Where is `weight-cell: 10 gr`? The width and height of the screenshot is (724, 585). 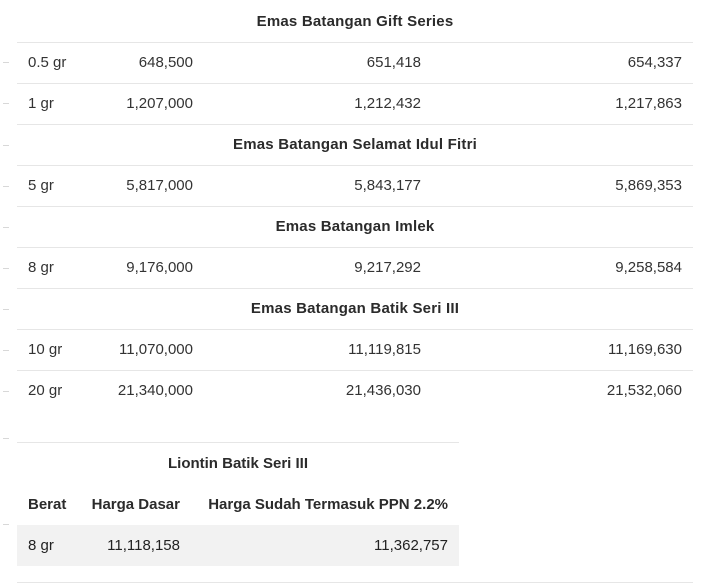
weight-cell: 10 gr is located at coordinates (45, 349).